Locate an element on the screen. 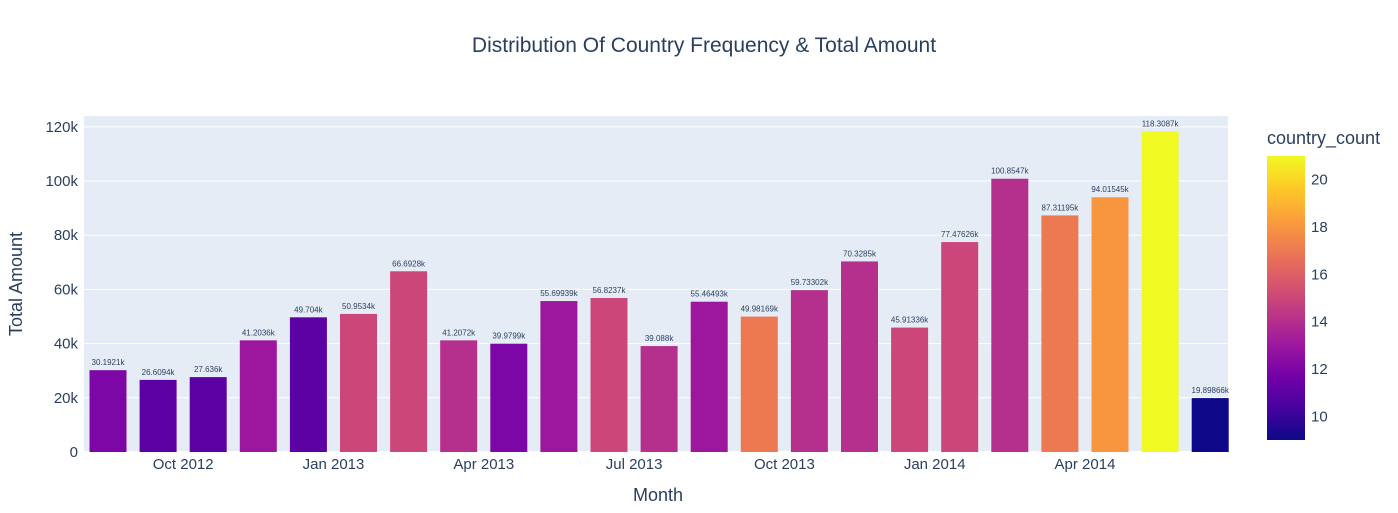 The height and width of the screenshot is (513, 1398). colorbar-tick-label: 12 is located at coordinates (1319, 369).